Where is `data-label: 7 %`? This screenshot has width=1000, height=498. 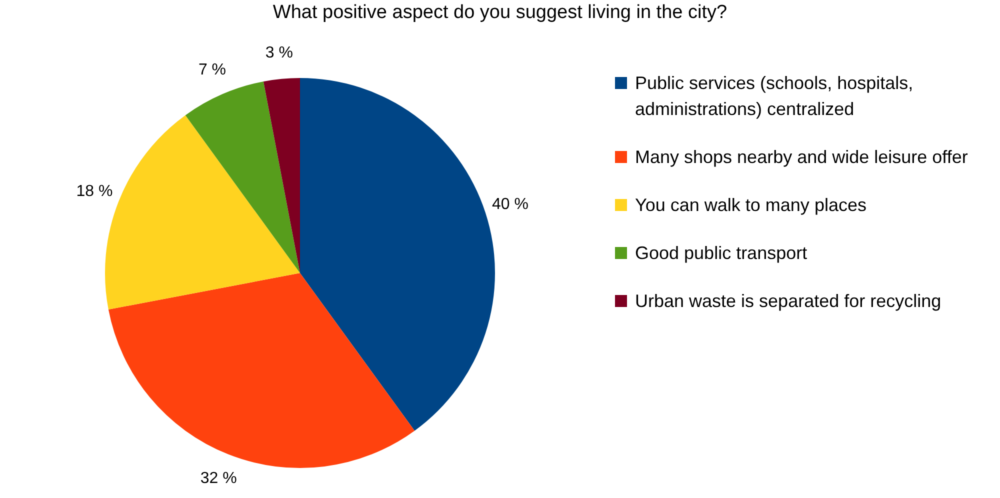
data-label: 7 % is located at coordinates (212, 70).